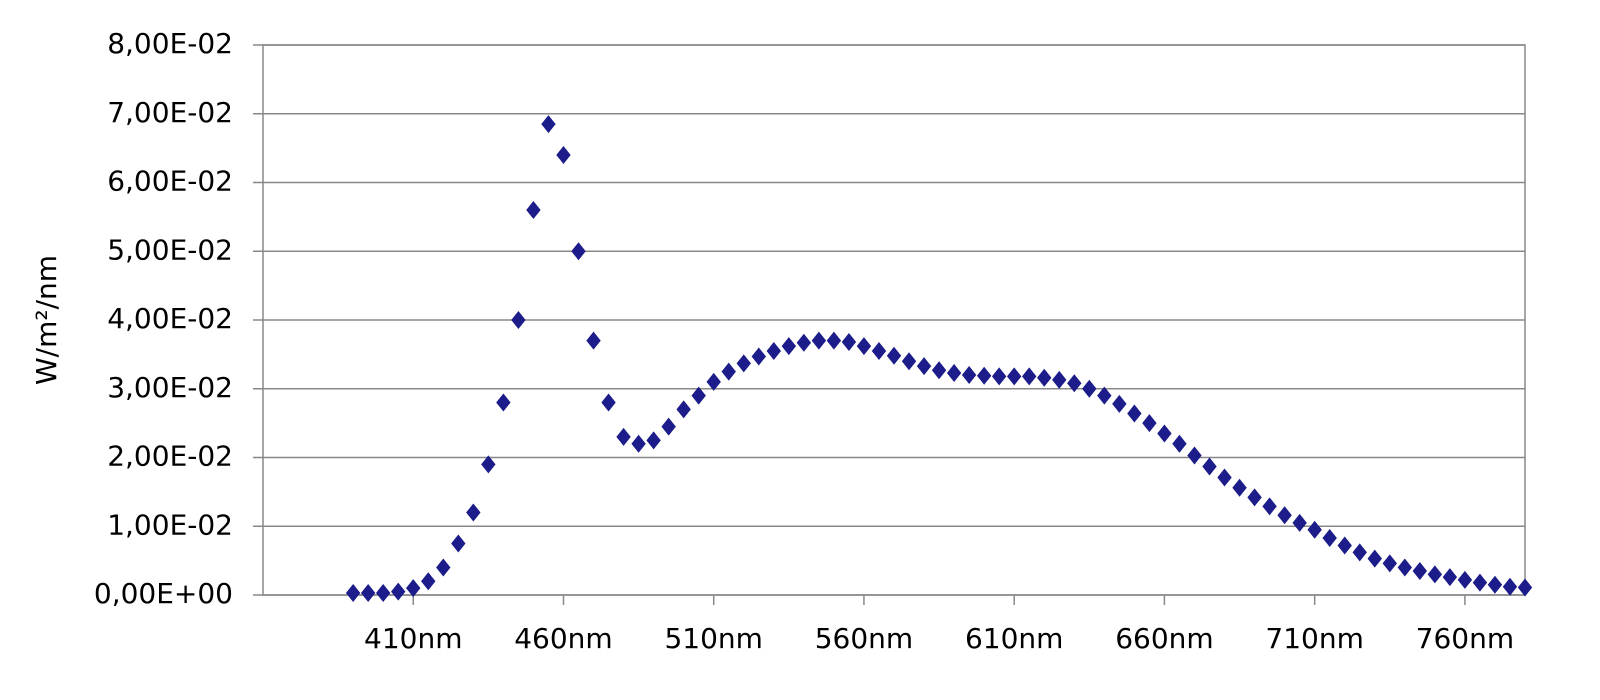  I want to click on y-tick-label: 3,00E-02, so click(170, 387).